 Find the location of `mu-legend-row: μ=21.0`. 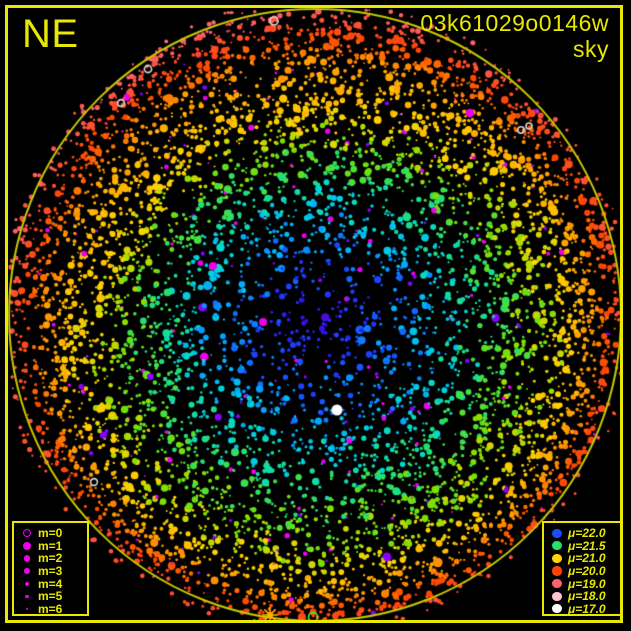

mu-legend-row: μ=21.0 is located at coordinates (582, 558).